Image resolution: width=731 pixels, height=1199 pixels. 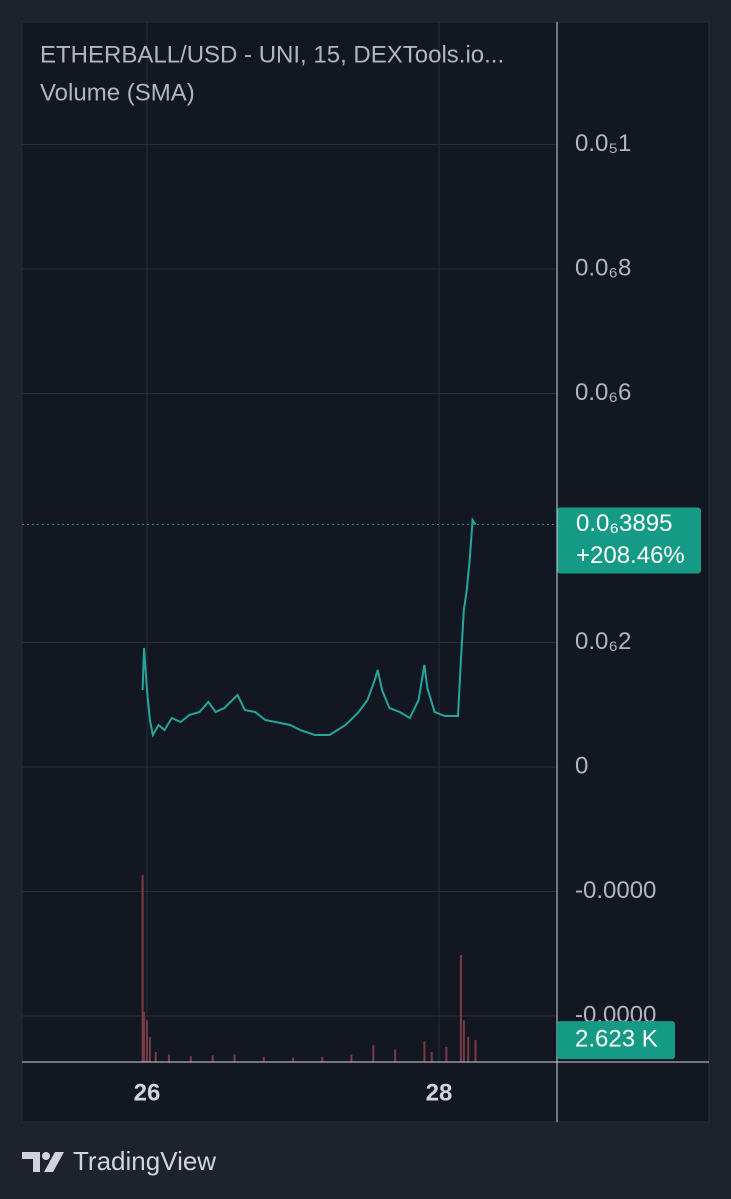 I want to click on y-tick-label: 0.0₅1, so click(x=603, y=143).